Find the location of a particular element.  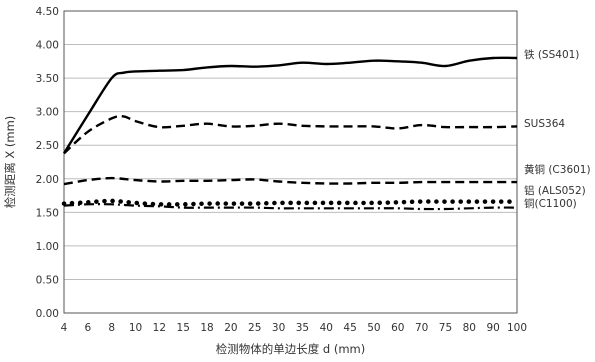

x-tick-label-16: 75 is located at coordinates (445, 328).